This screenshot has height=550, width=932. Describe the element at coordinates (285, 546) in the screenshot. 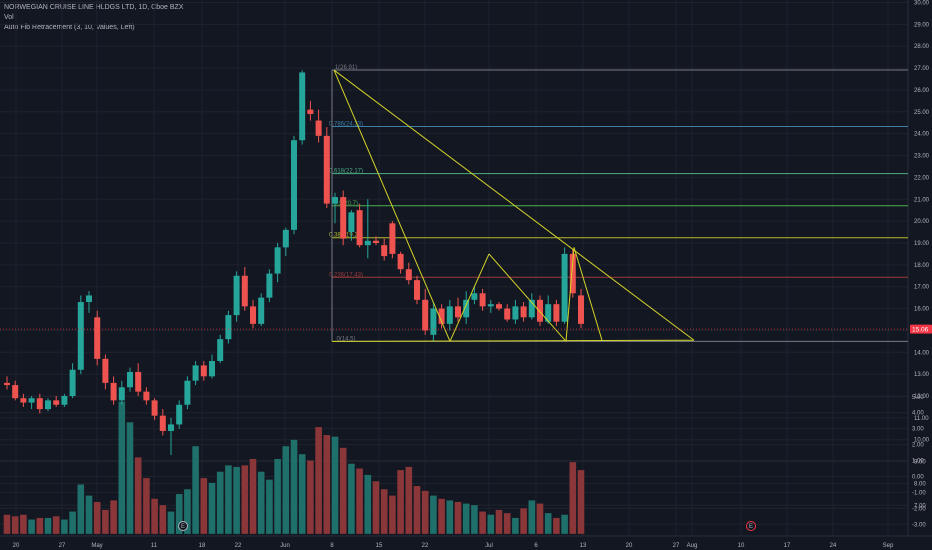

I see `date-tick-label: Jun` at that location.